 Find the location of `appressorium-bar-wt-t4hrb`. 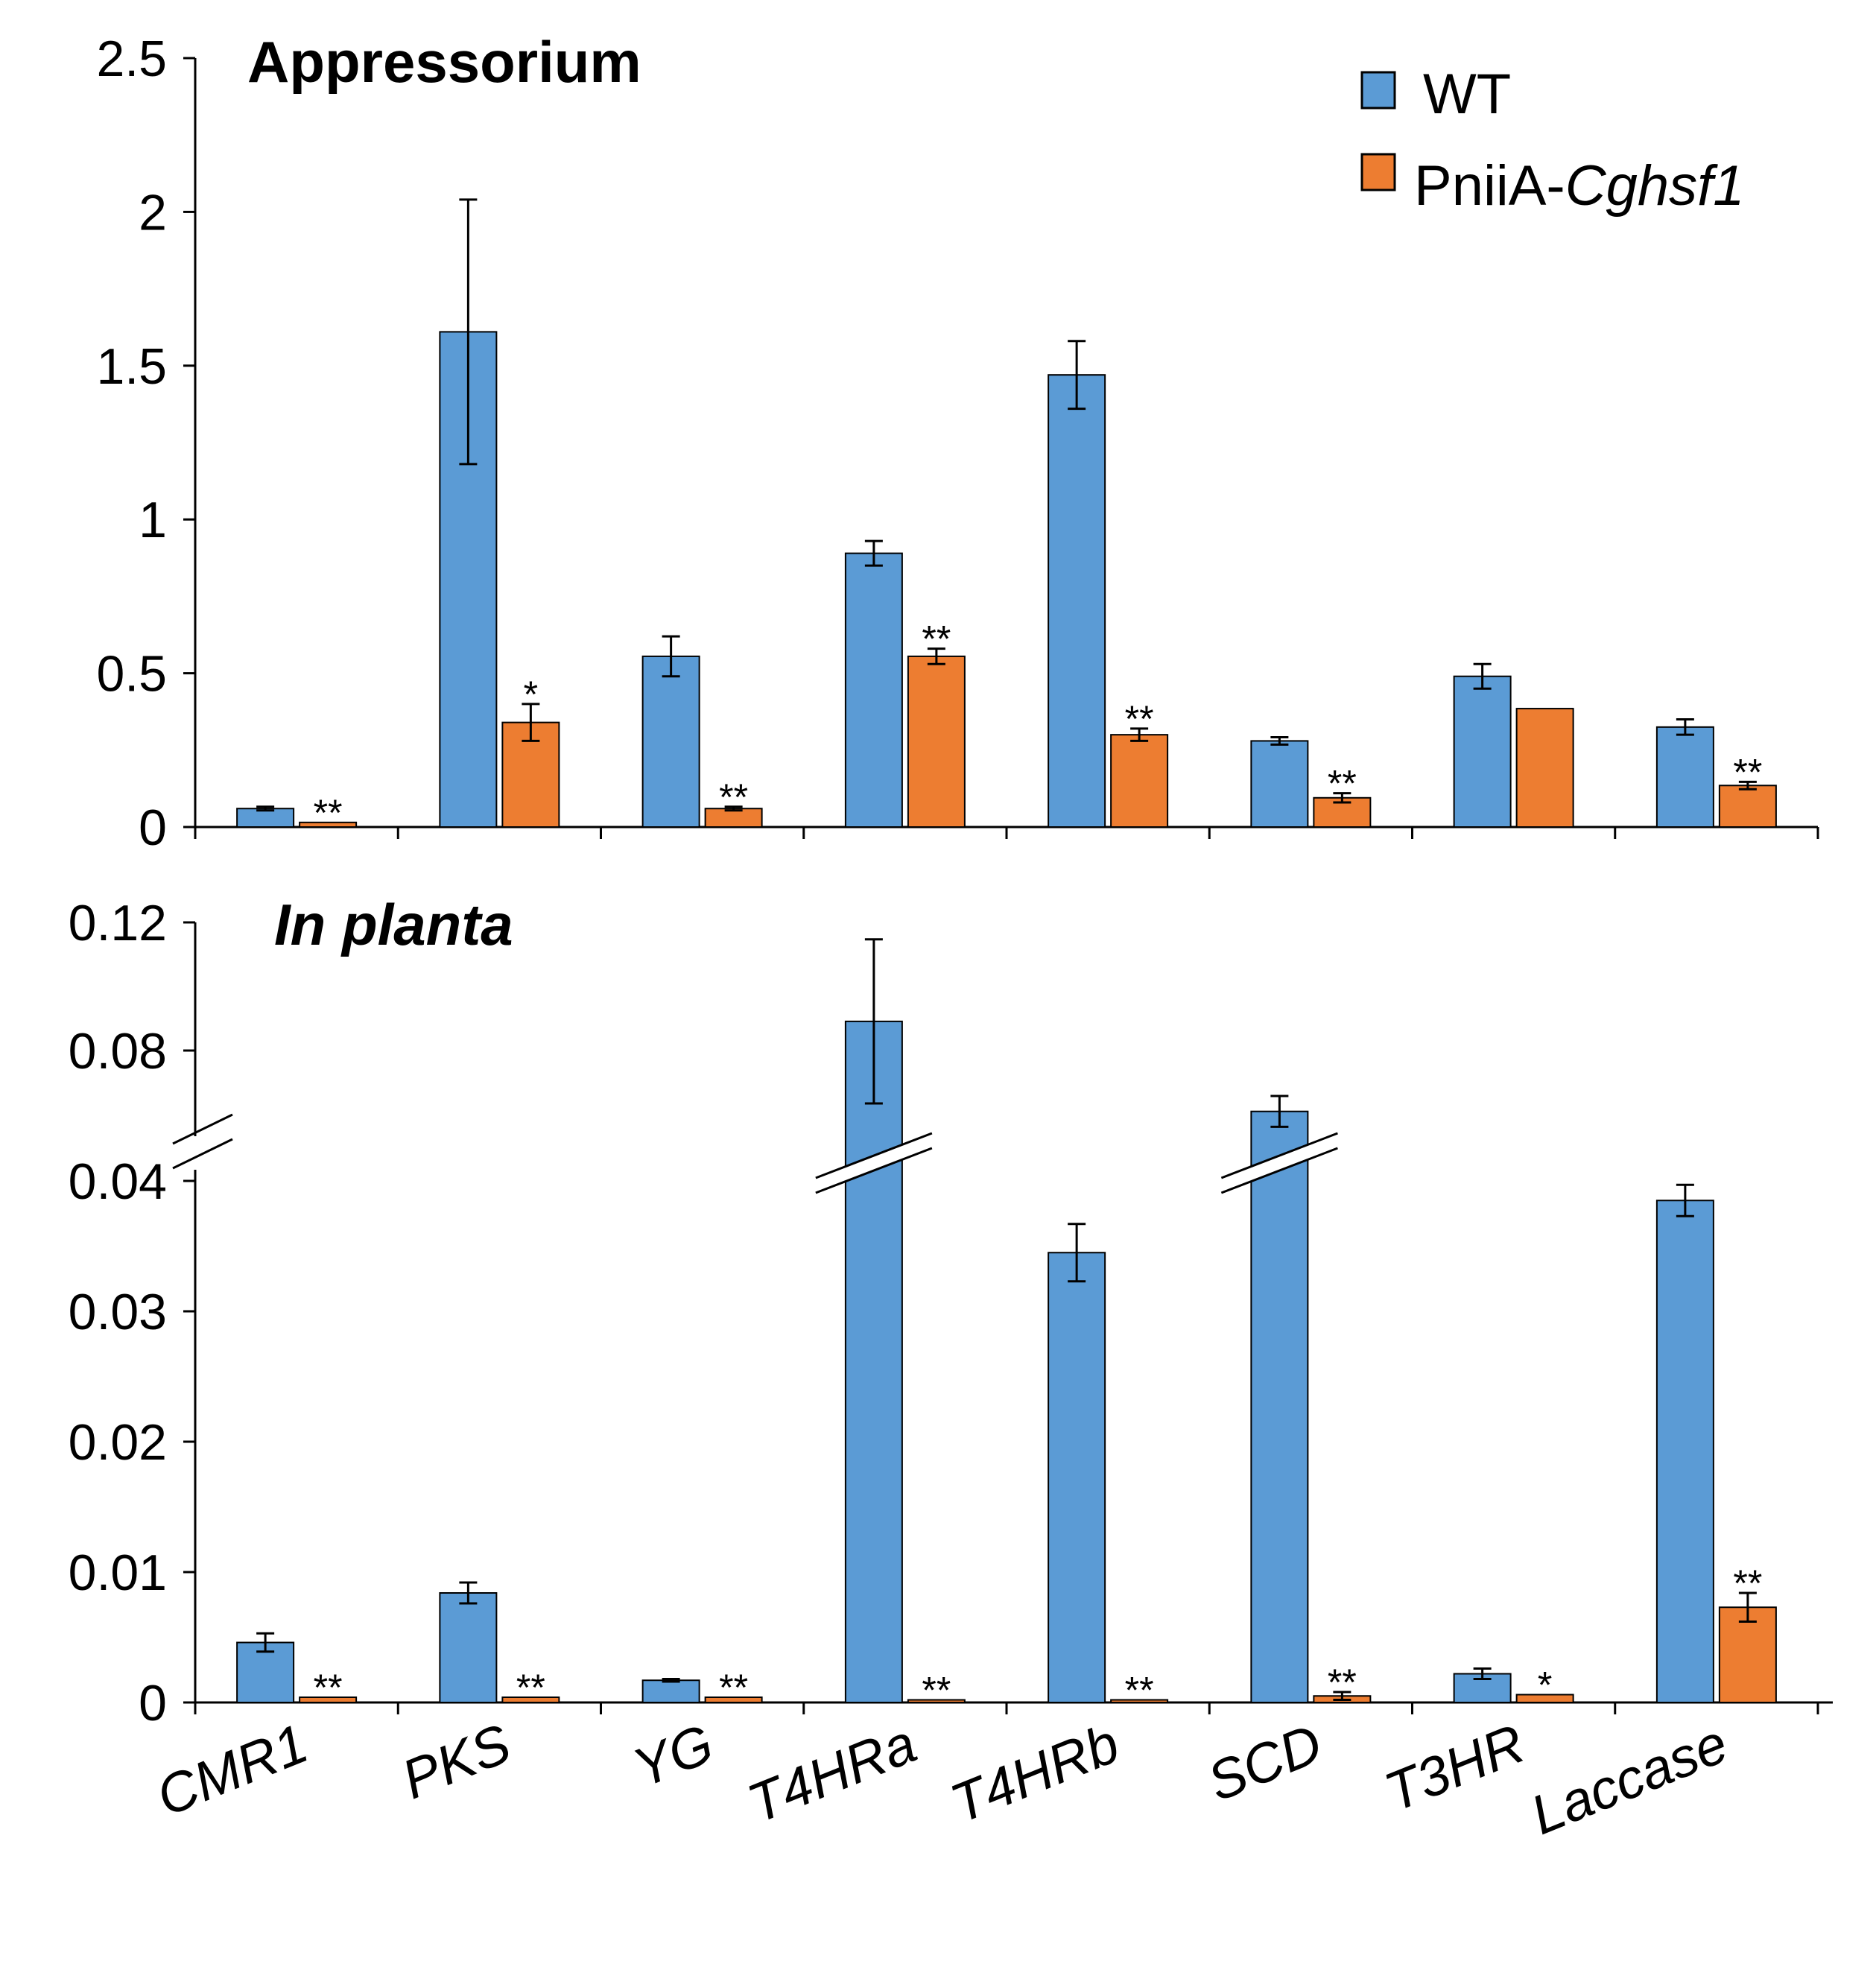

appressorium-bar-wt-t4hrb is located at coordinates (1077, 601).